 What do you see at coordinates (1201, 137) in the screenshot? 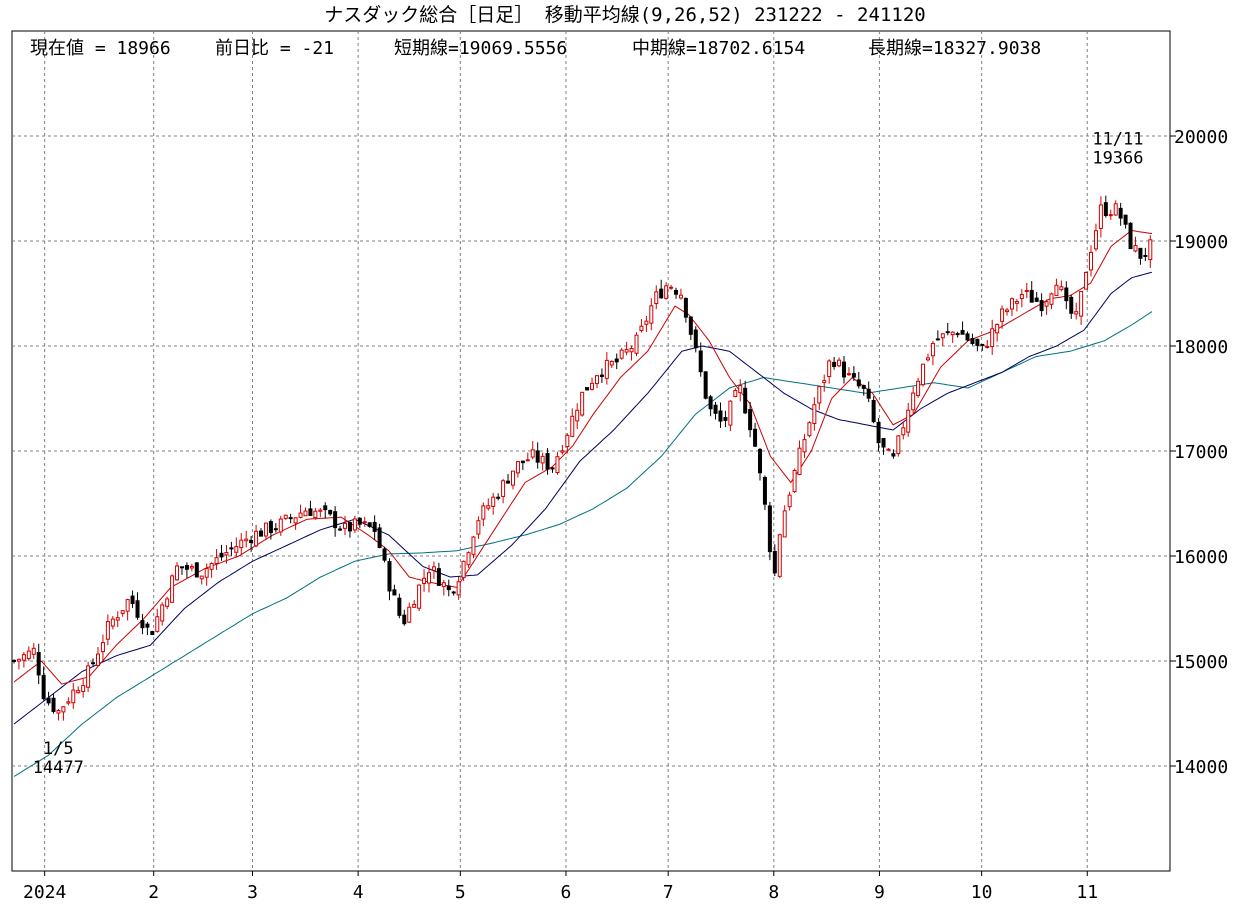
I see `y-tick-label: 20000` at bounding box center [1201, 137].